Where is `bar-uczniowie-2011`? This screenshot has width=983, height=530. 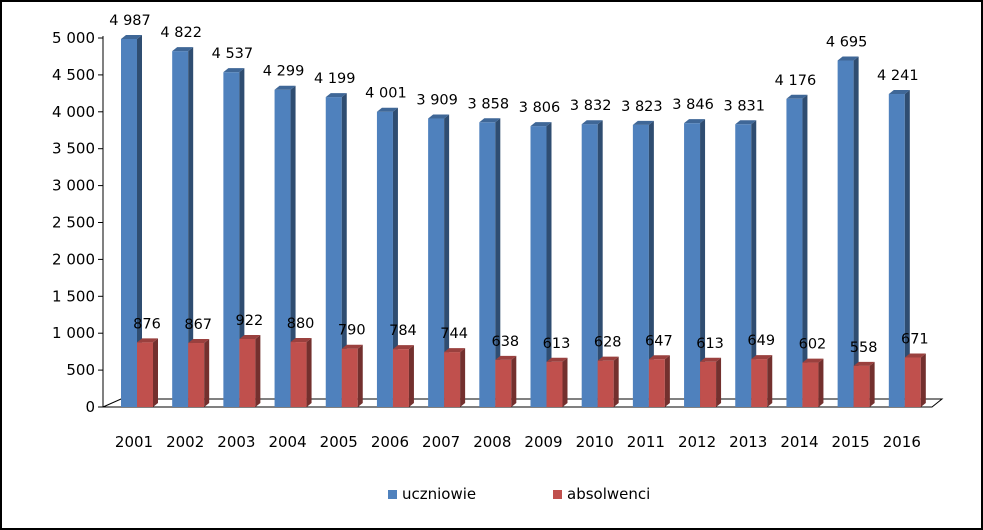 bar-uczniowie-2011 is located at coordinates (643, 263).